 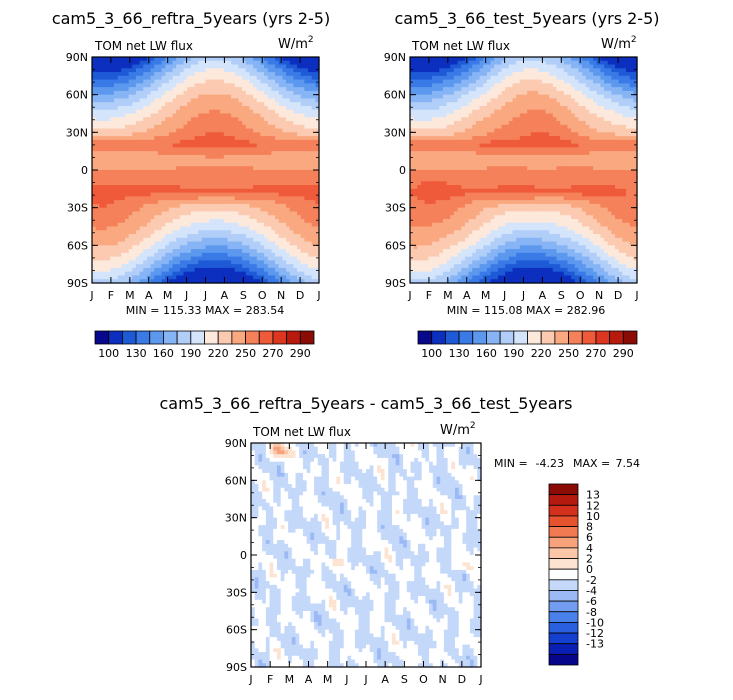 I want to click on panel-units-test: W/m2, so click(x=619, y=43).